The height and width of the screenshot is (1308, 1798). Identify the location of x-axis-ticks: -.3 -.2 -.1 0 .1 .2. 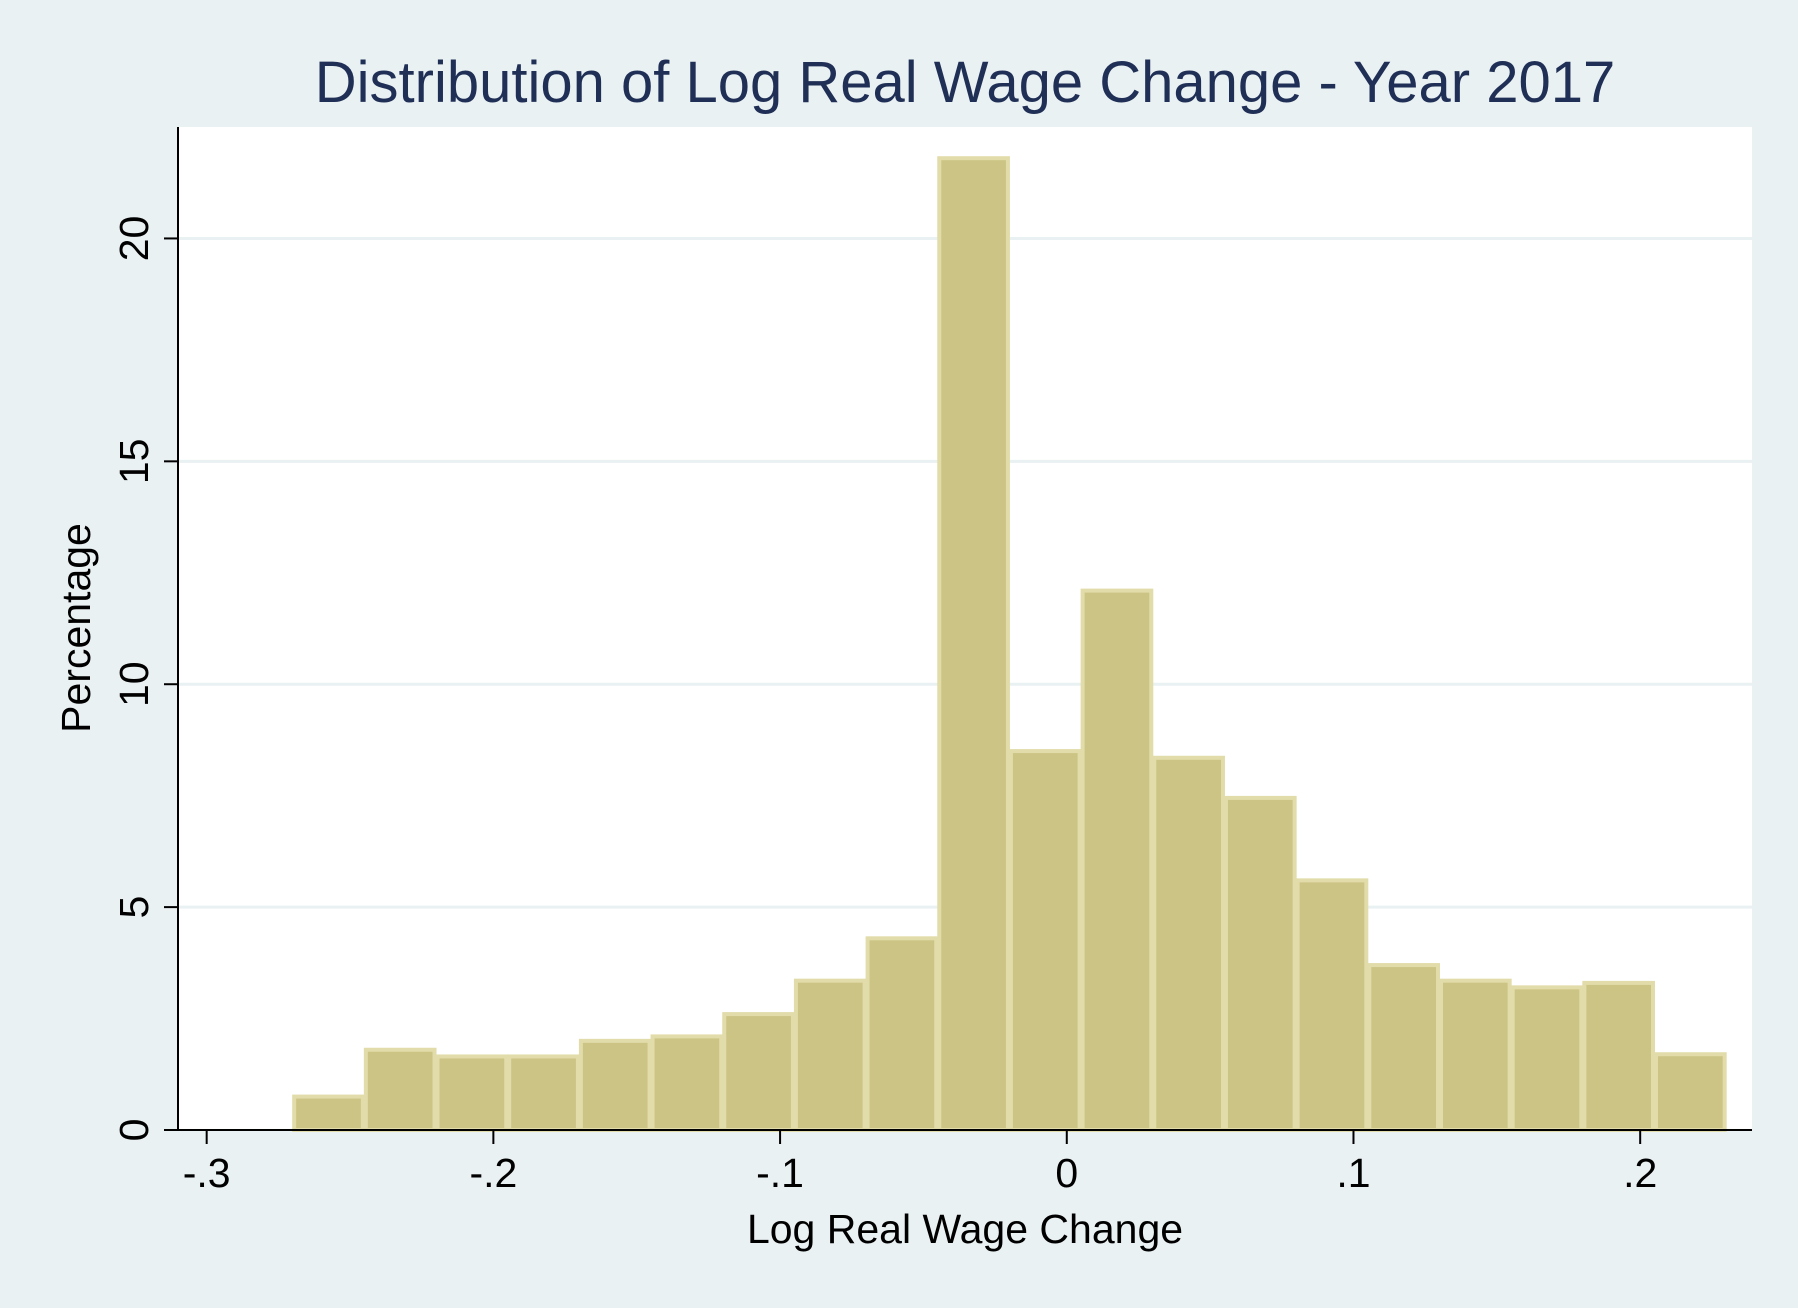
(920, 1163).